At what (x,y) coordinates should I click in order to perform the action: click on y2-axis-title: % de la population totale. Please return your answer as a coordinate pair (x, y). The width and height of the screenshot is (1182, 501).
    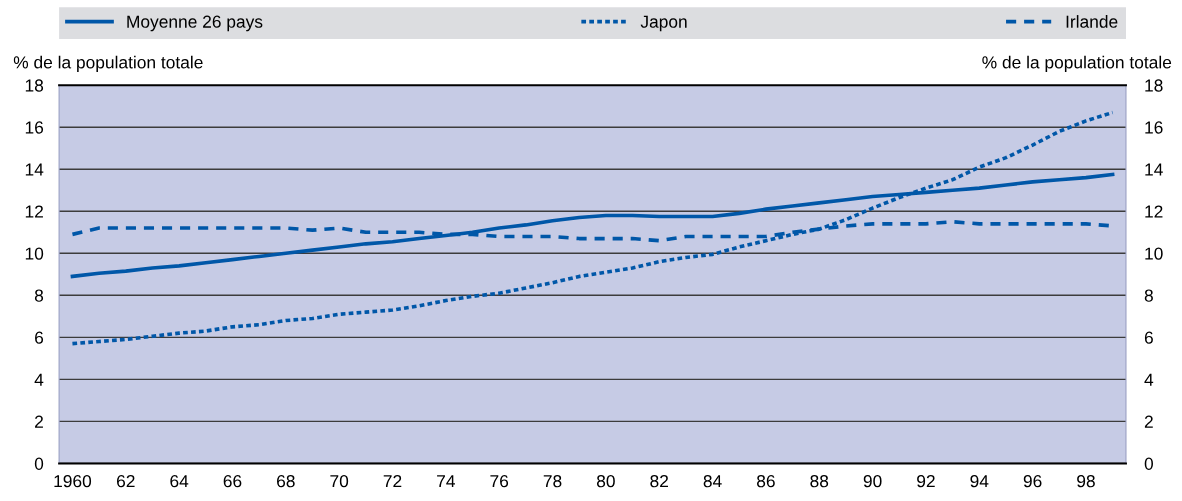
    Looking at the image, I should click on (1077, 63).